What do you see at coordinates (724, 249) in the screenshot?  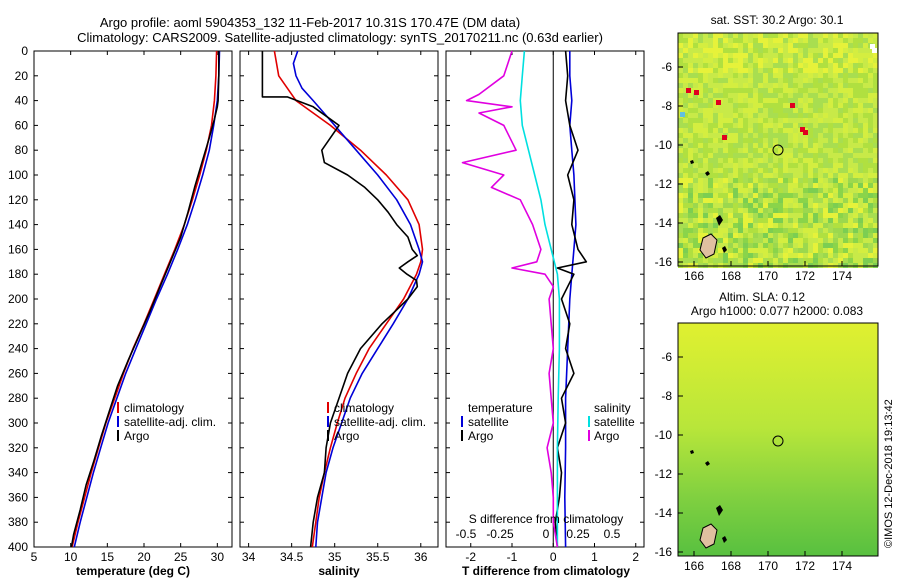 I see `island-shape` at bounding box center [724, 249].